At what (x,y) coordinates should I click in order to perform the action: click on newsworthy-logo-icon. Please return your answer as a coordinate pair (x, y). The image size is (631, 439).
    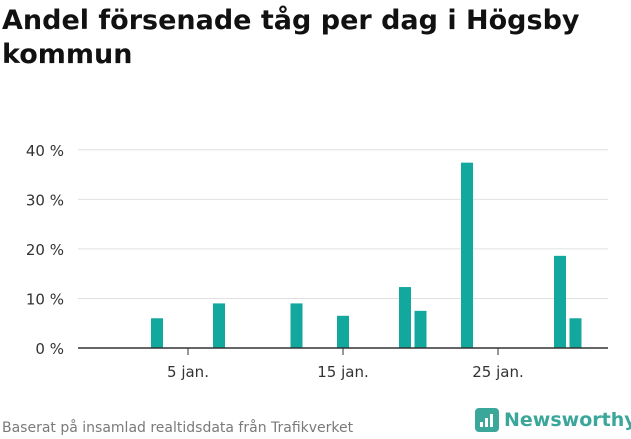
    Looking at the image, I should click on (487, 420).